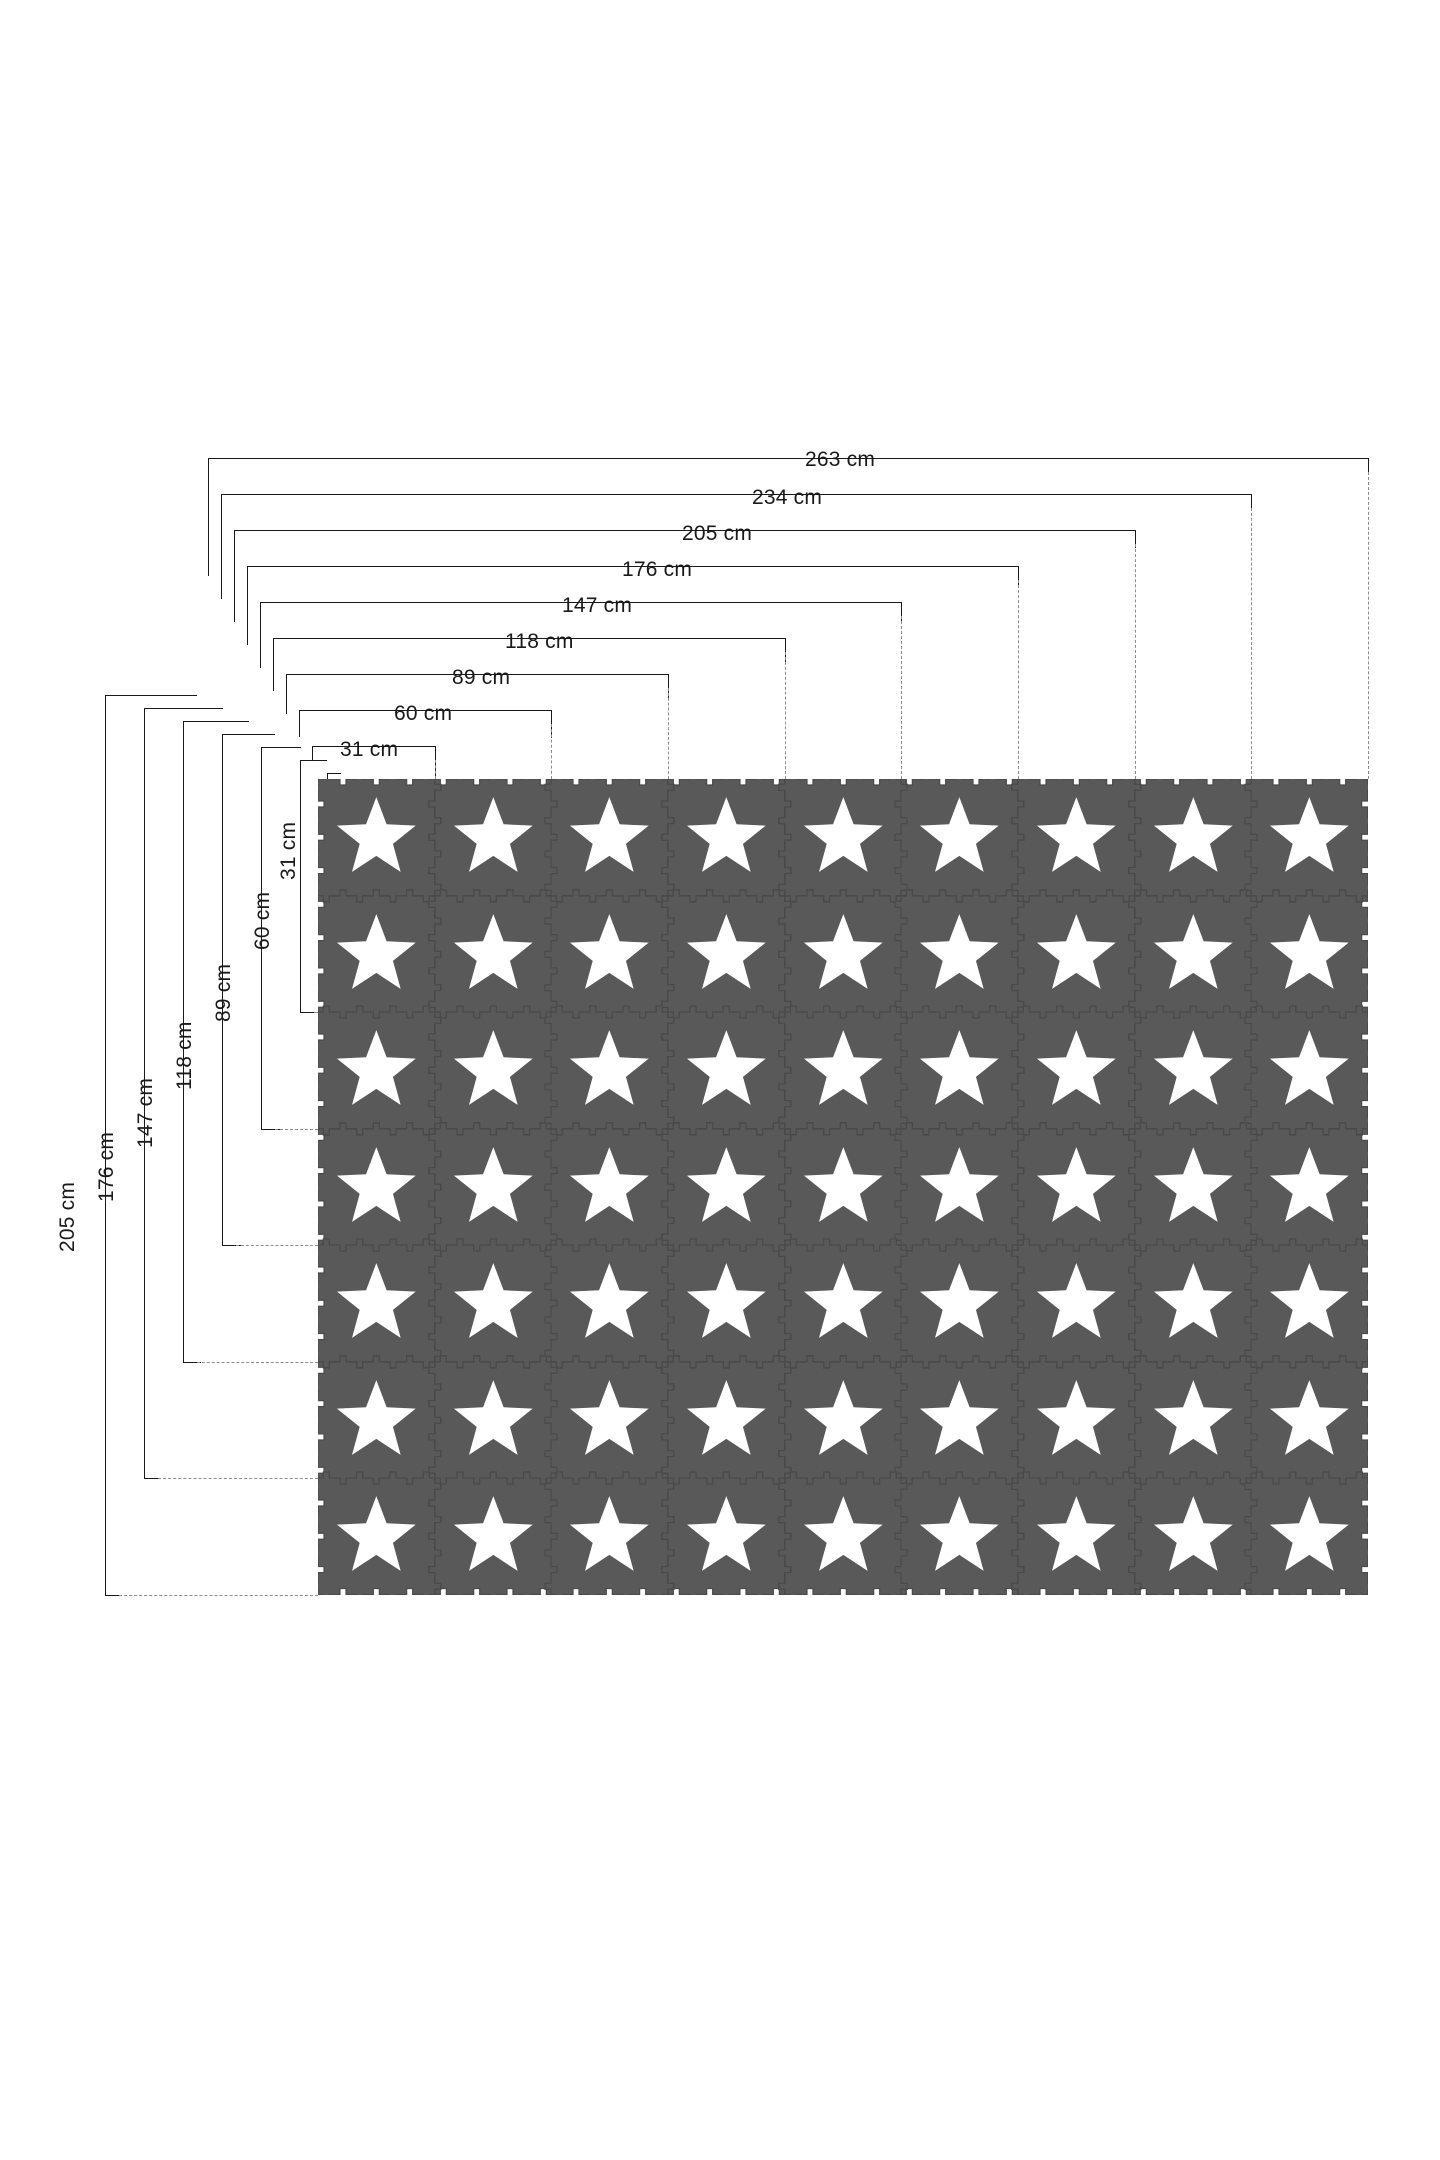  What do you see at coordinates (288, 850) in the screenshot?
I see `vertical-dim-label-31: 31 cm` at bounding box center [288, 850].